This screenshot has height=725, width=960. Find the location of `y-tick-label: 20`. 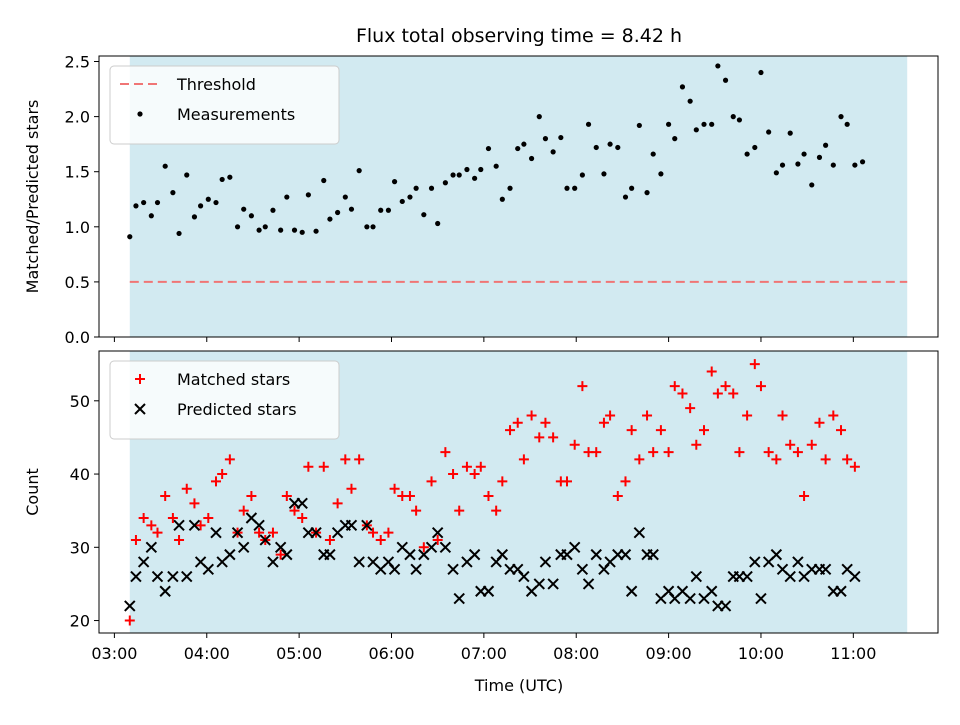

y-tick-label: 20 is located at coordinates (80, 621).